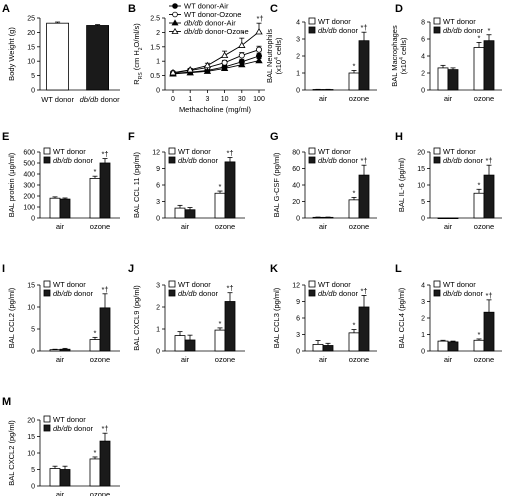 The height and width of the screenshot is (496, 516). Describe the element at coordinates (296, 169) in the screenshot. I see `y-tick-label: 60` at that location.